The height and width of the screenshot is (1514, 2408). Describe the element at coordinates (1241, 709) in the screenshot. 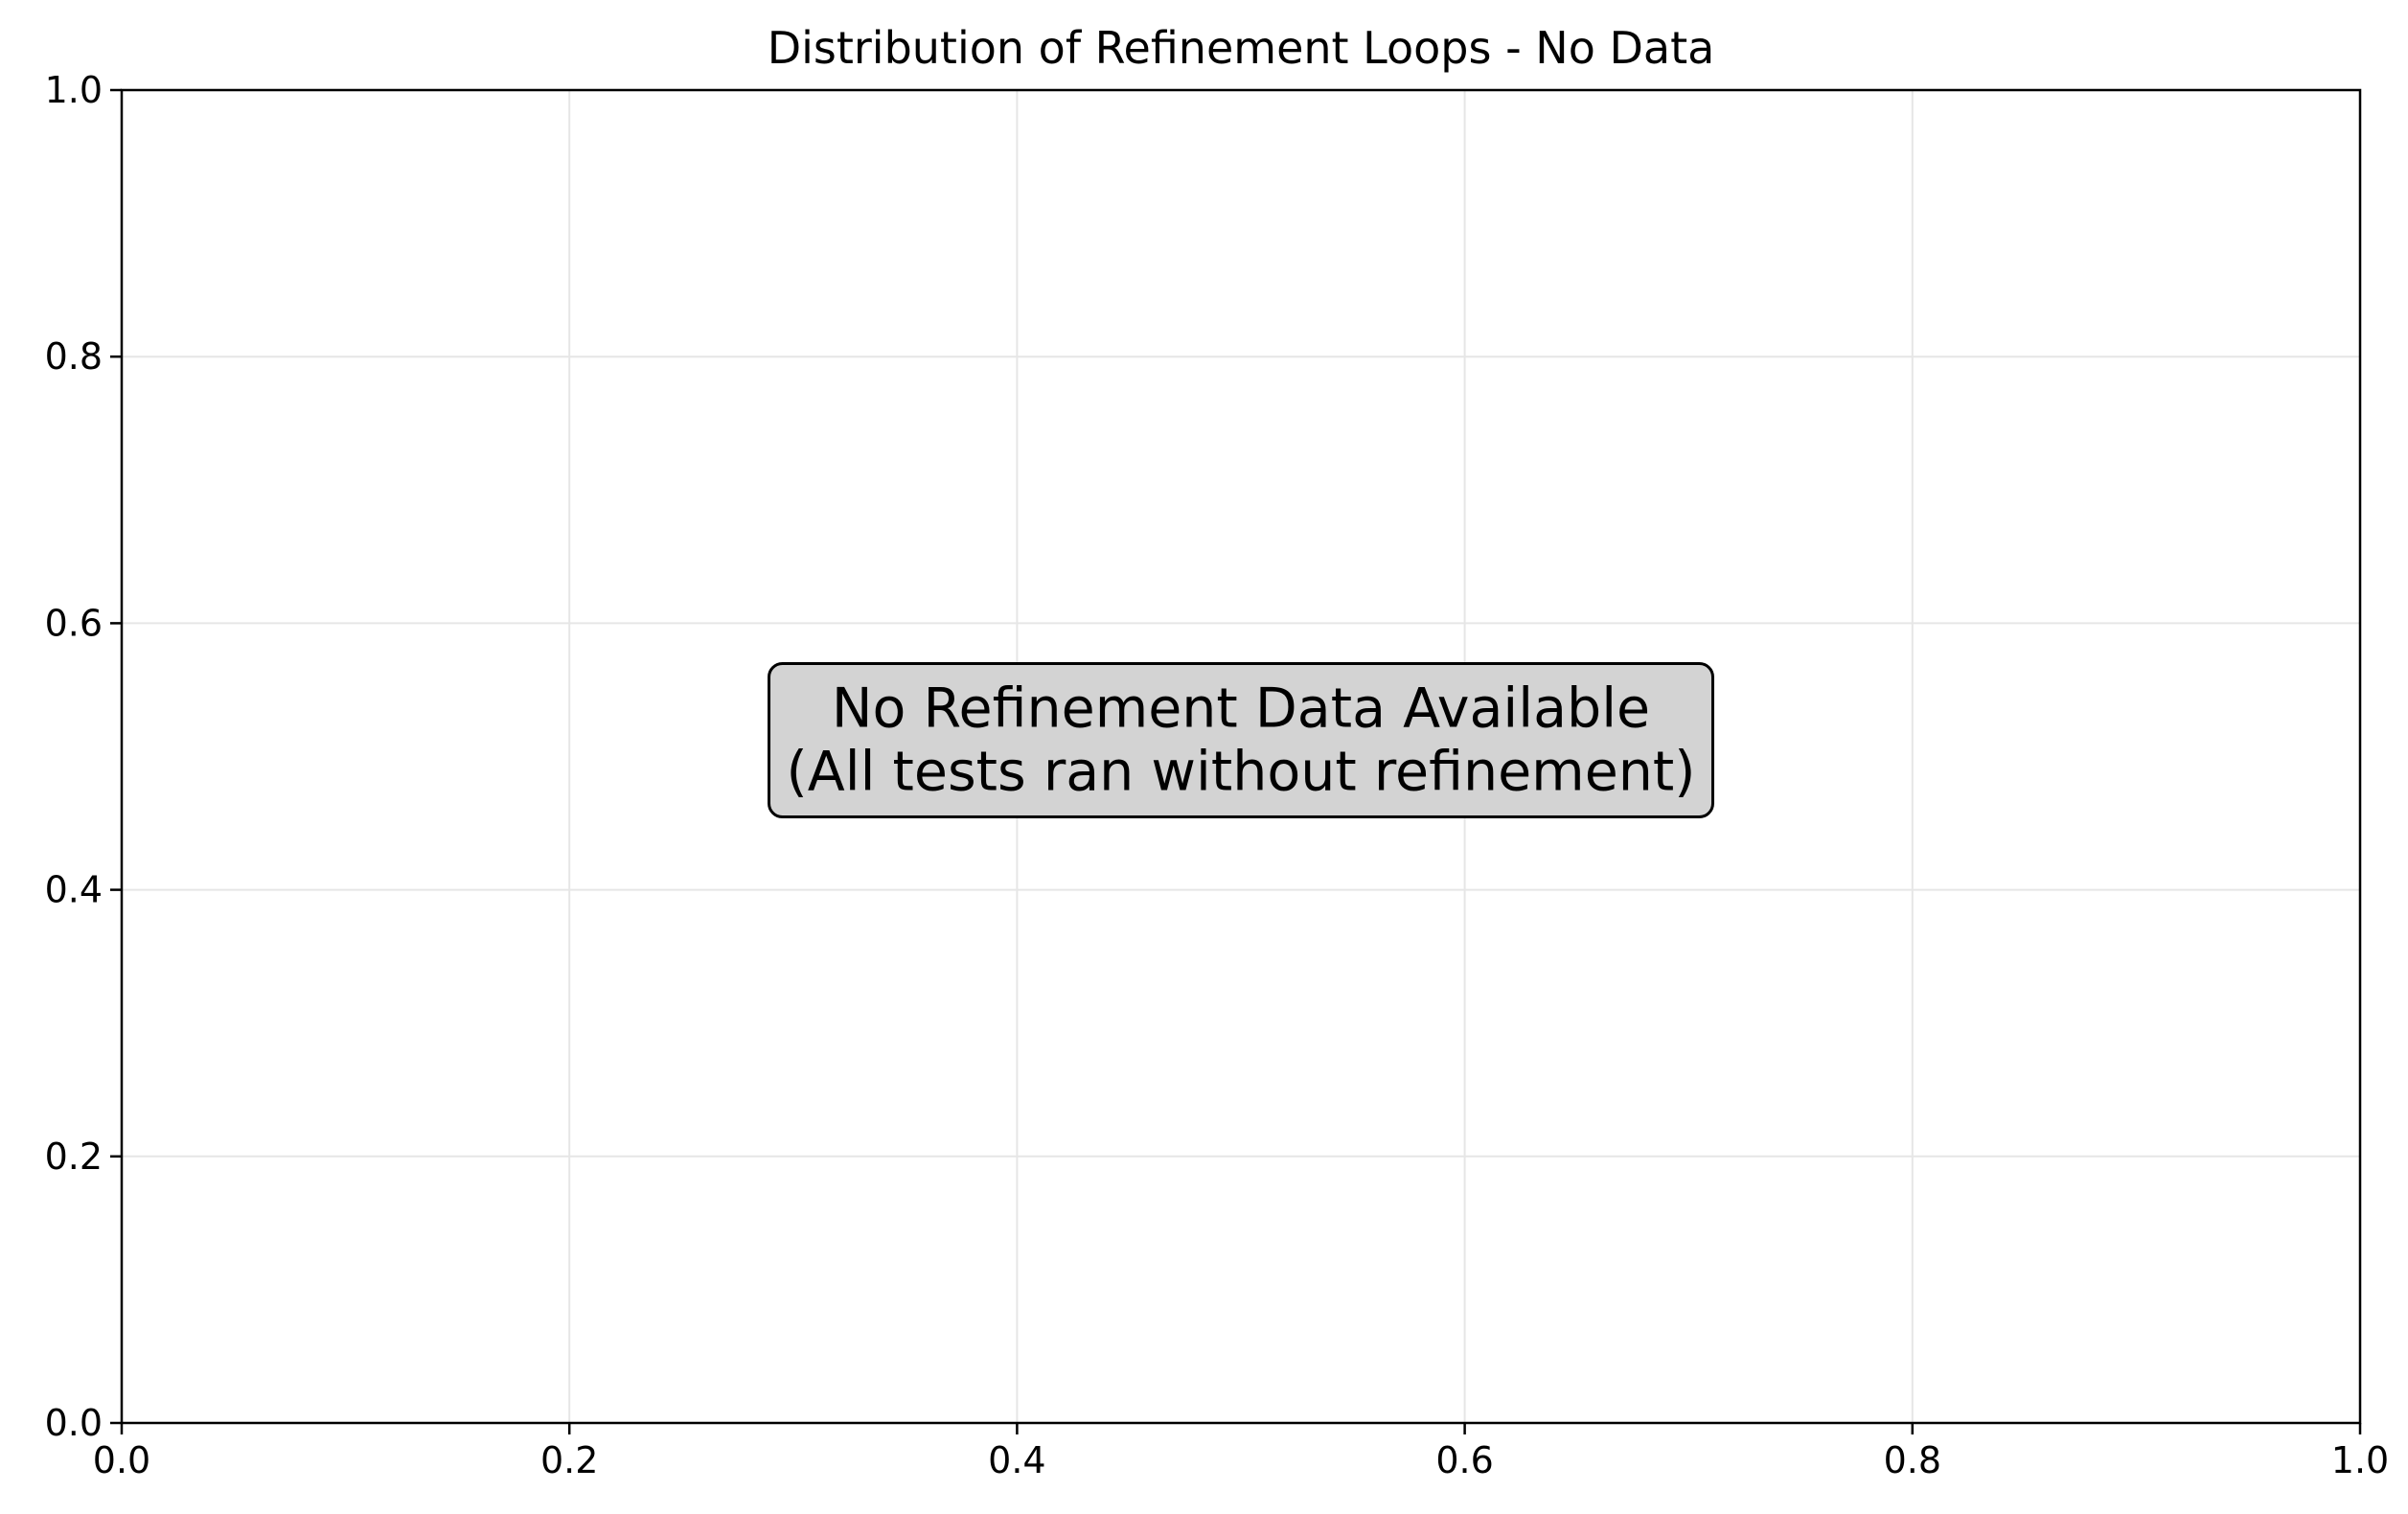

I see `annotation-line-1: No Refinement Data Available` at that location.